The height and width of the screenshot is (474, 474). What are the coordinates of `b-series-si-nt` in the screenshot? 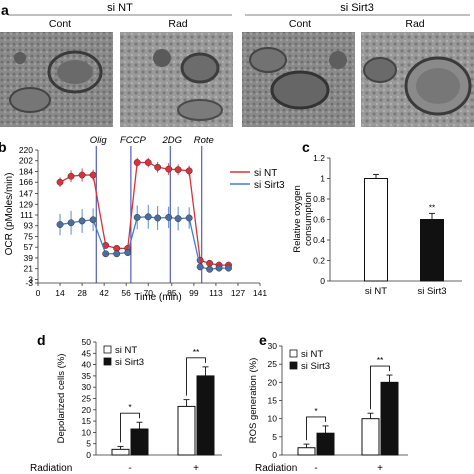 It's located at (144, 213).